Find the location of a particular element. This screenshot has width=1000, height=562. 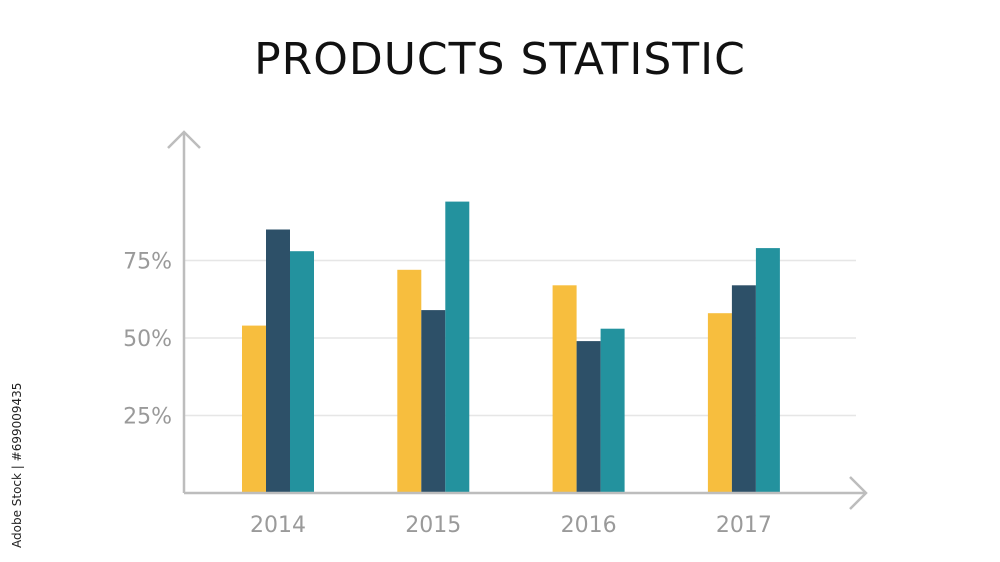

y-tick-label: 25% is located at coordinates (147, 417).